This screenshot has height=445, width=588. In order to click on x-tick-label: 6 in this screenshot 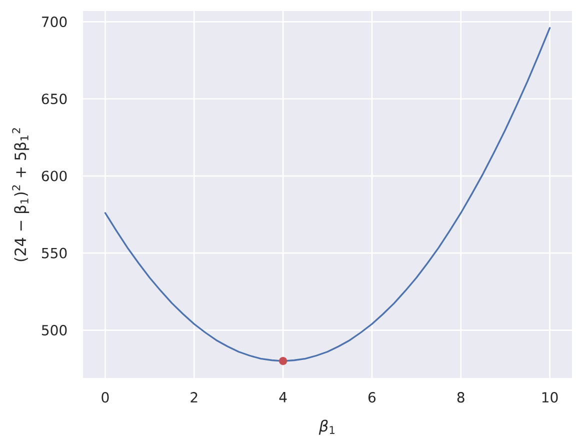, I will do `click(372, 397)`.